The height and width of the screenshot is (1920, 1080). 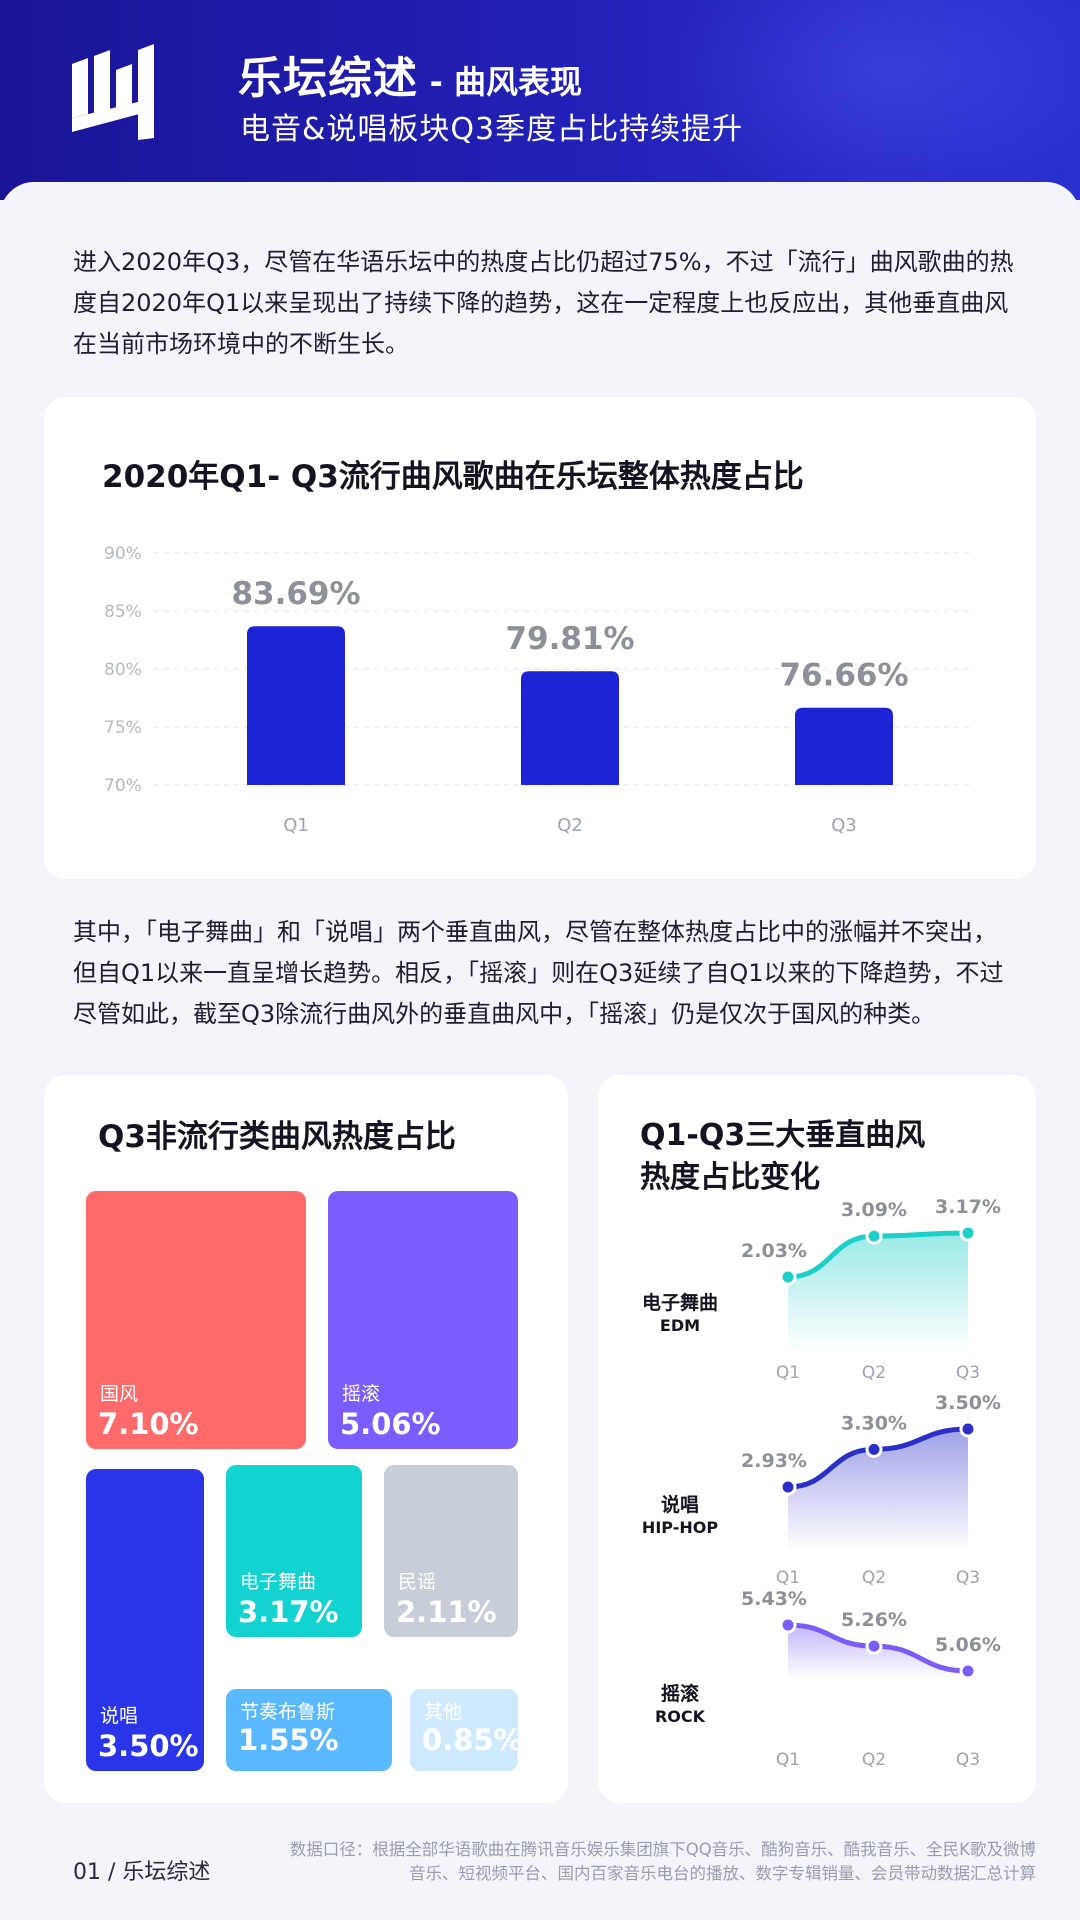 I want to click on series-point-label: 2.03%, so click(x=774, y=1251).